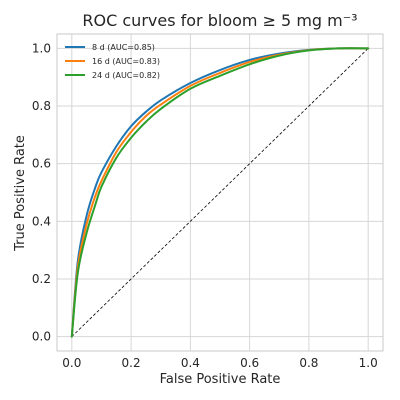 Image resolution: width=400 pixels, height=400 pixels. What do you see at coordinates (308, 363) in the screenshot?
I see `x-tick-label: 0.8` at bounding box center [308, 363].